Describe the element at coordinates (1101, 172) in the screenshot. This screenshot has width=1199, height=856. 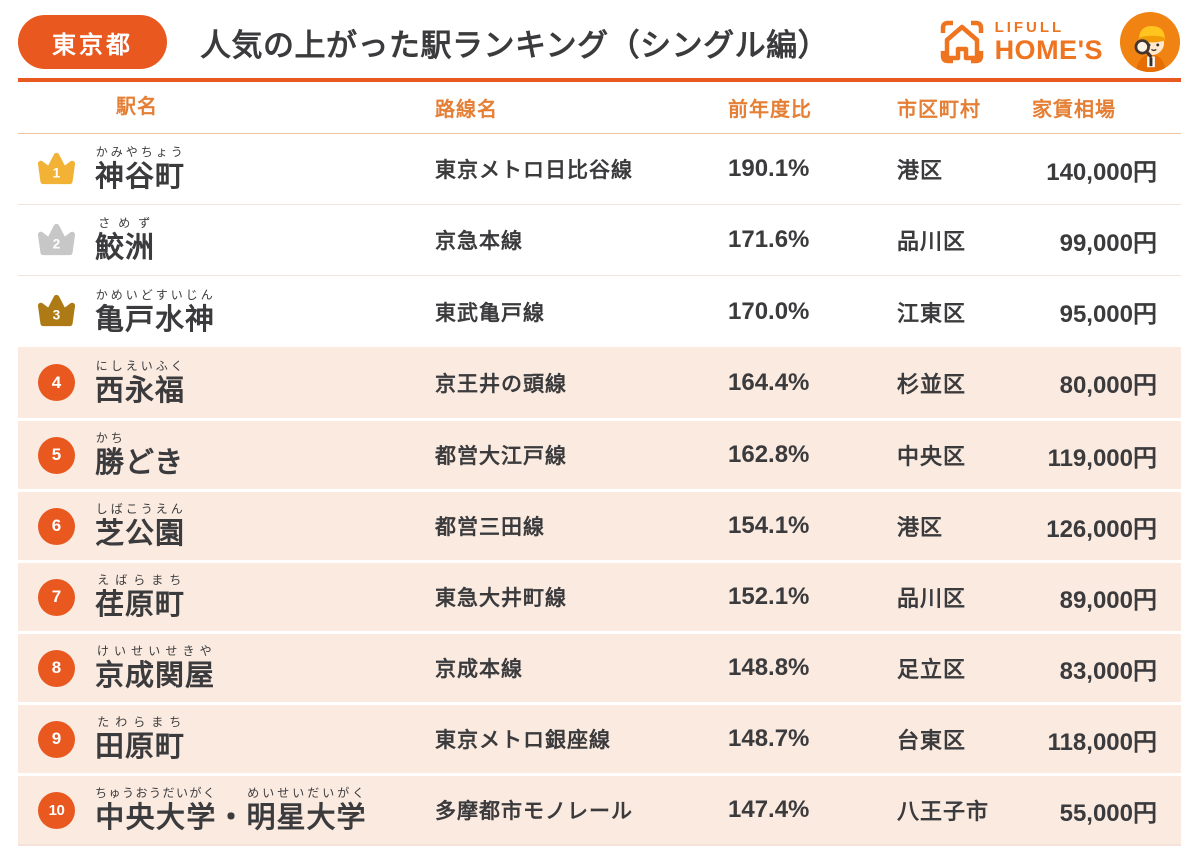
I see `rent-value: 140,000円` at that location.